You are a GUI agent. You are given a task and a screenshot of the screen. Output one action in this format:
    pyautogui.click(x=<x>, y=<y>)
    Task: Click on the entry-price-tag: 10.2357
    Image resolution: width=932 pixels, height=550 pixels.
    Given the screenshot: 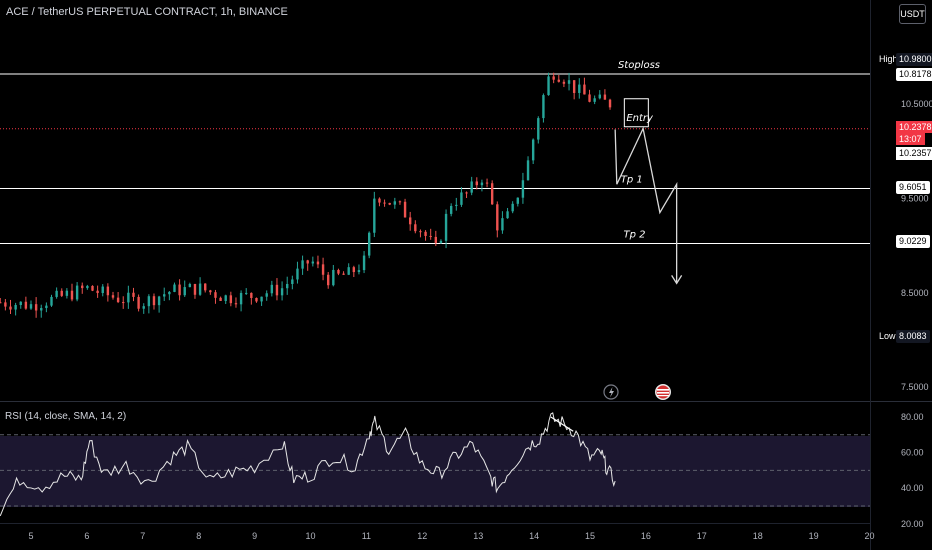 What is the action you would take?
    pyautogui.click(x=914, y=153)
    